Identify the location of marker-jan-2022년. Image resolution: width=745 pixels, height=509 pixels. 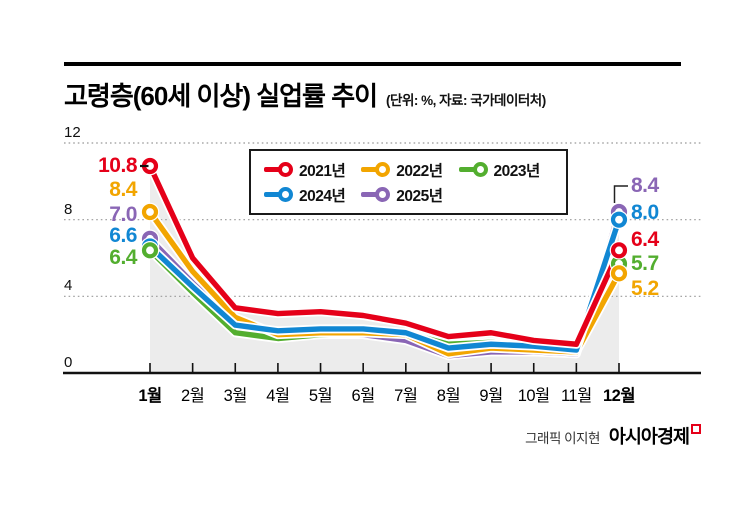
(150, 212).